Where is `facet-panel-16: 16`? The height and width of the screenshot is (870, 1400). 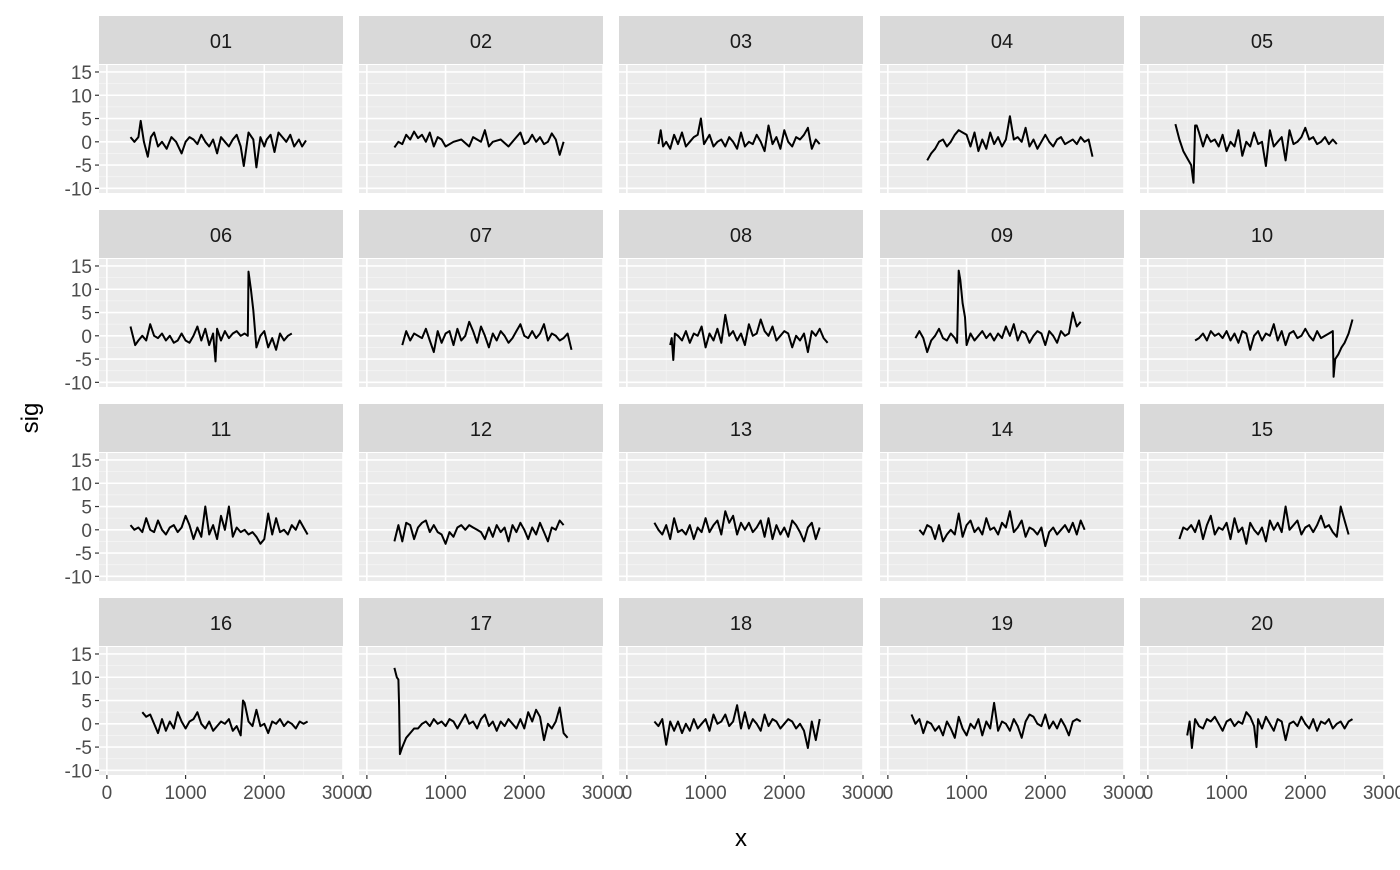
facet-panel-16: 16 is located at coordinates (221, 686).